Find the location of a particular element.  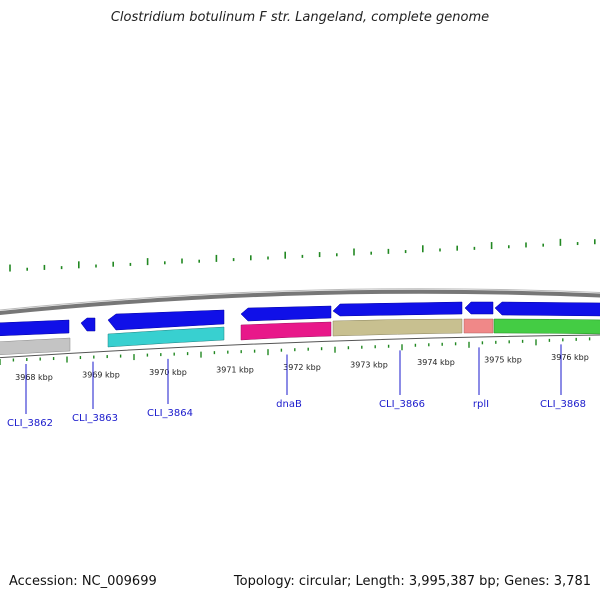

forward-strand is located at coordinates (300, 319).